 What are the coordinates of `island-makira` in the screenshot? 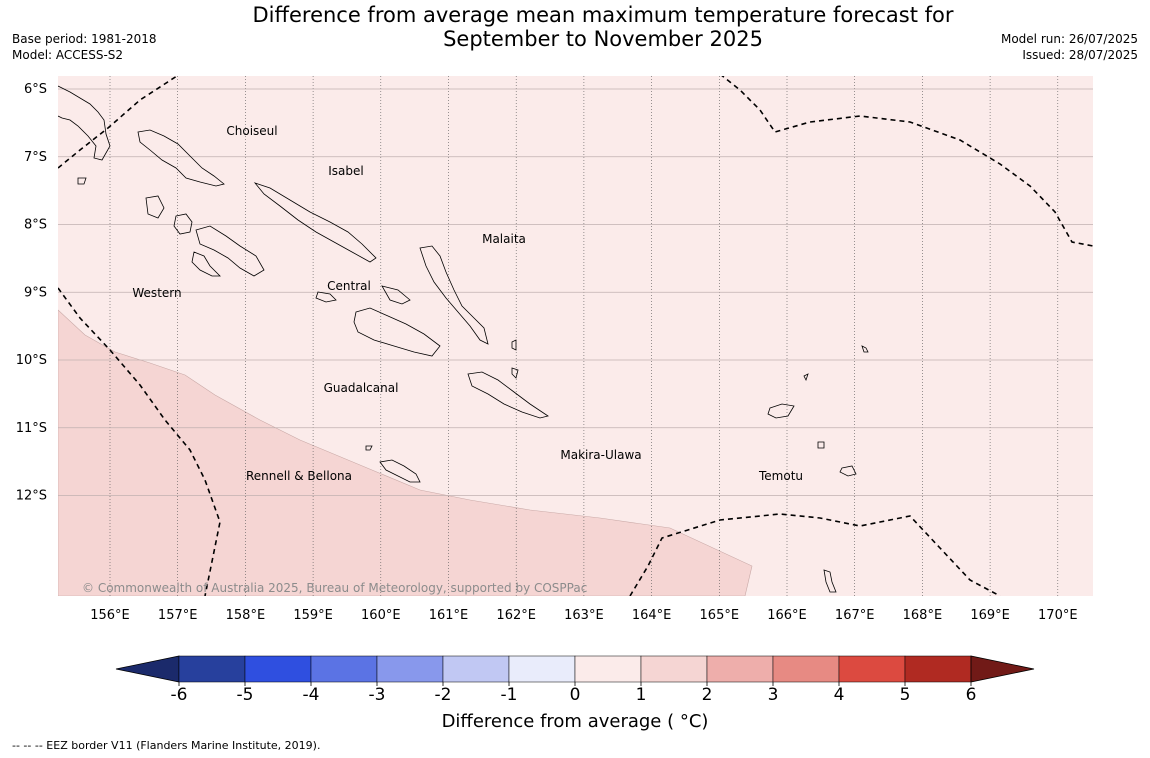 It's located at (508, 395).